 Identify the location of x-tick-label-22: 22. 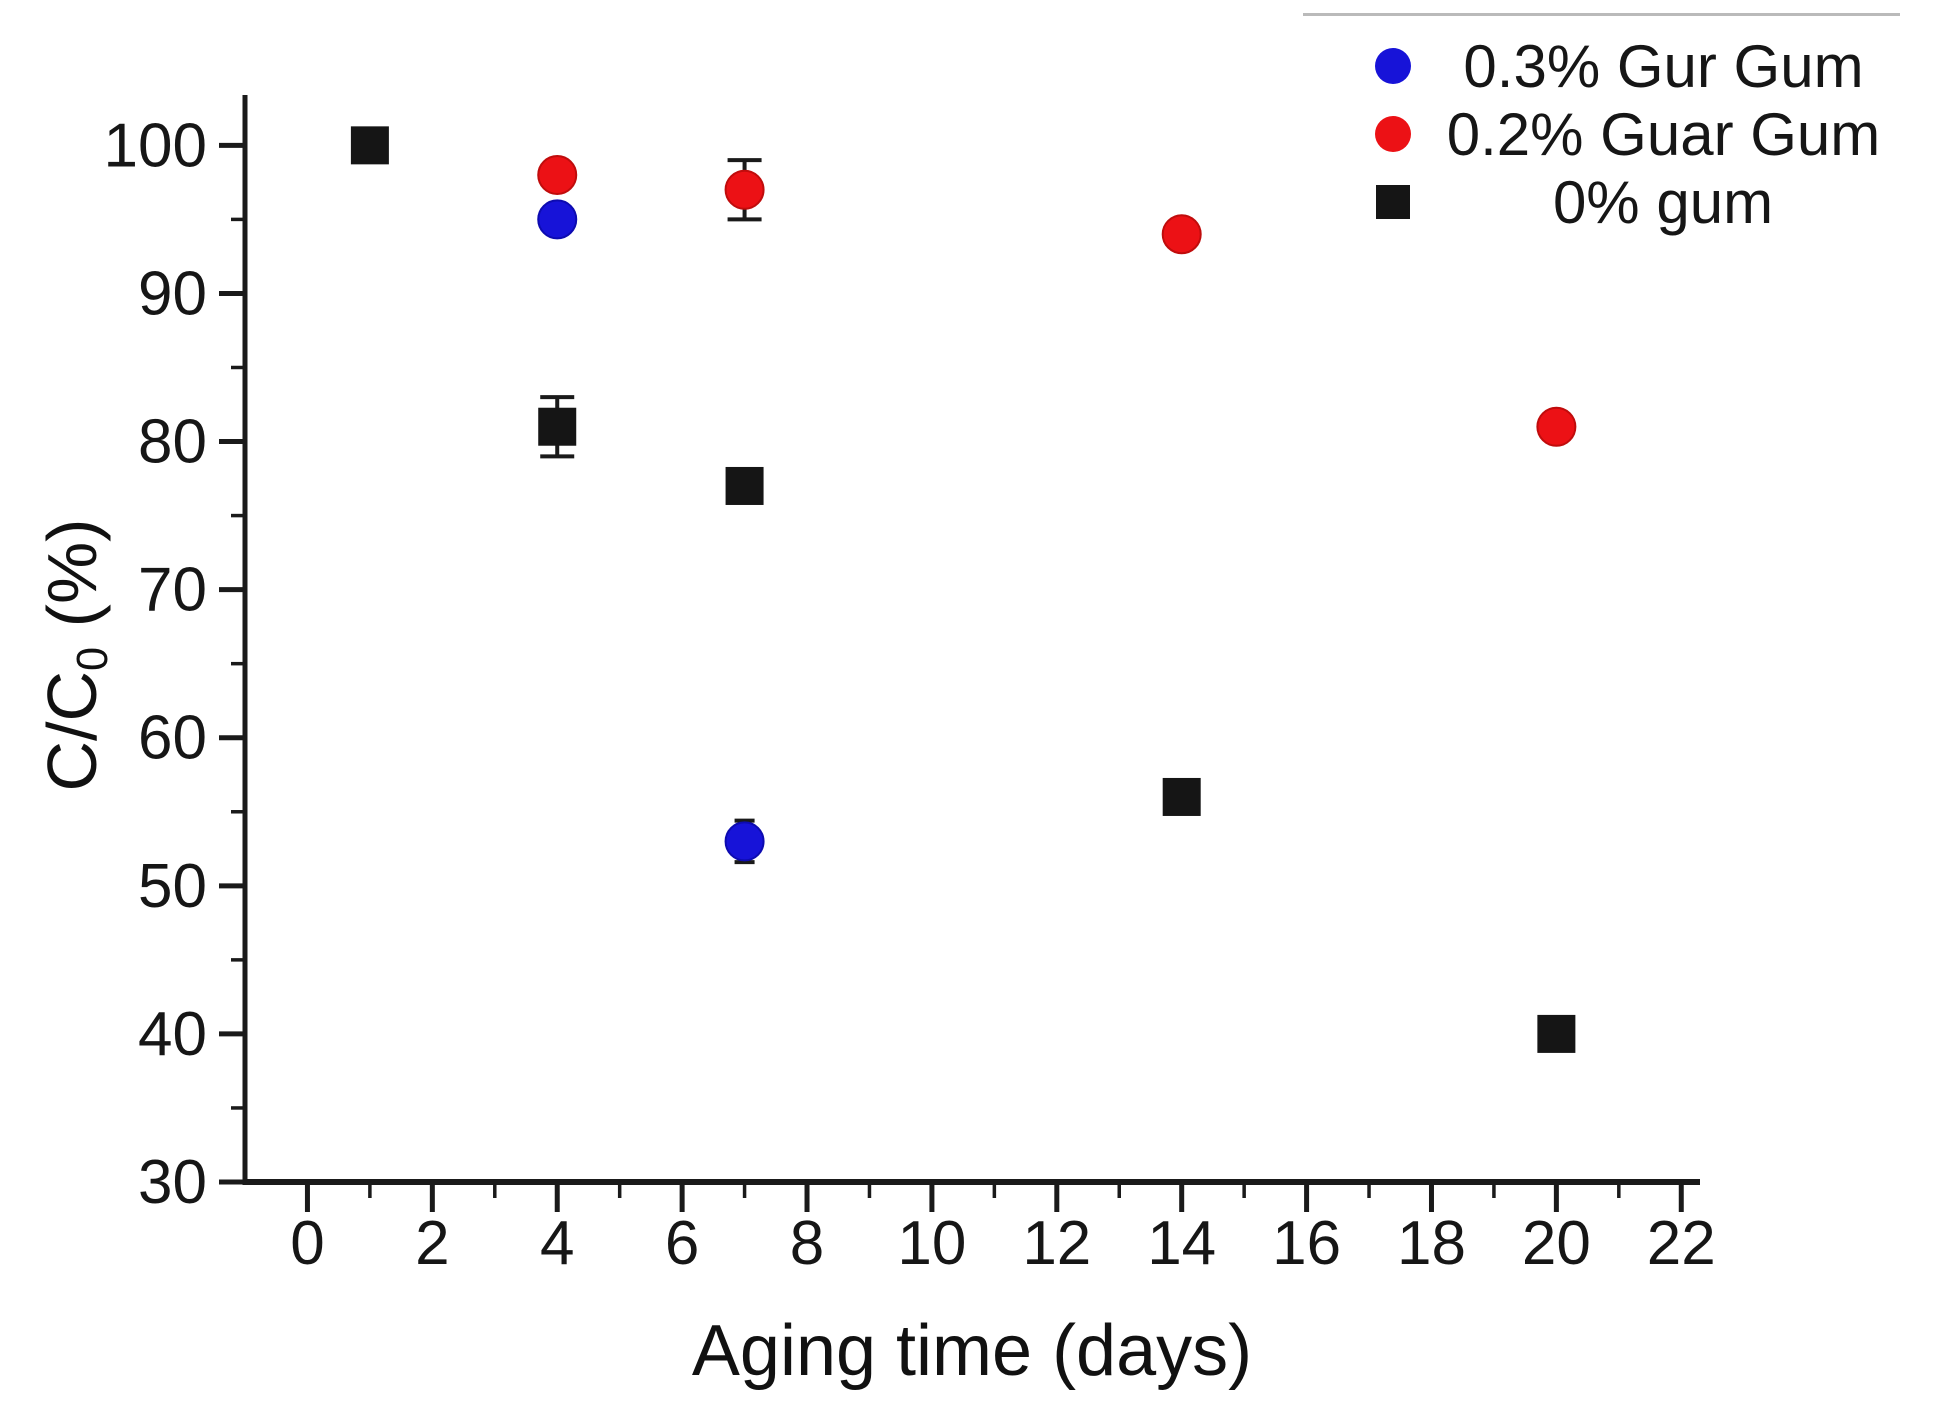
(1681, 1243).